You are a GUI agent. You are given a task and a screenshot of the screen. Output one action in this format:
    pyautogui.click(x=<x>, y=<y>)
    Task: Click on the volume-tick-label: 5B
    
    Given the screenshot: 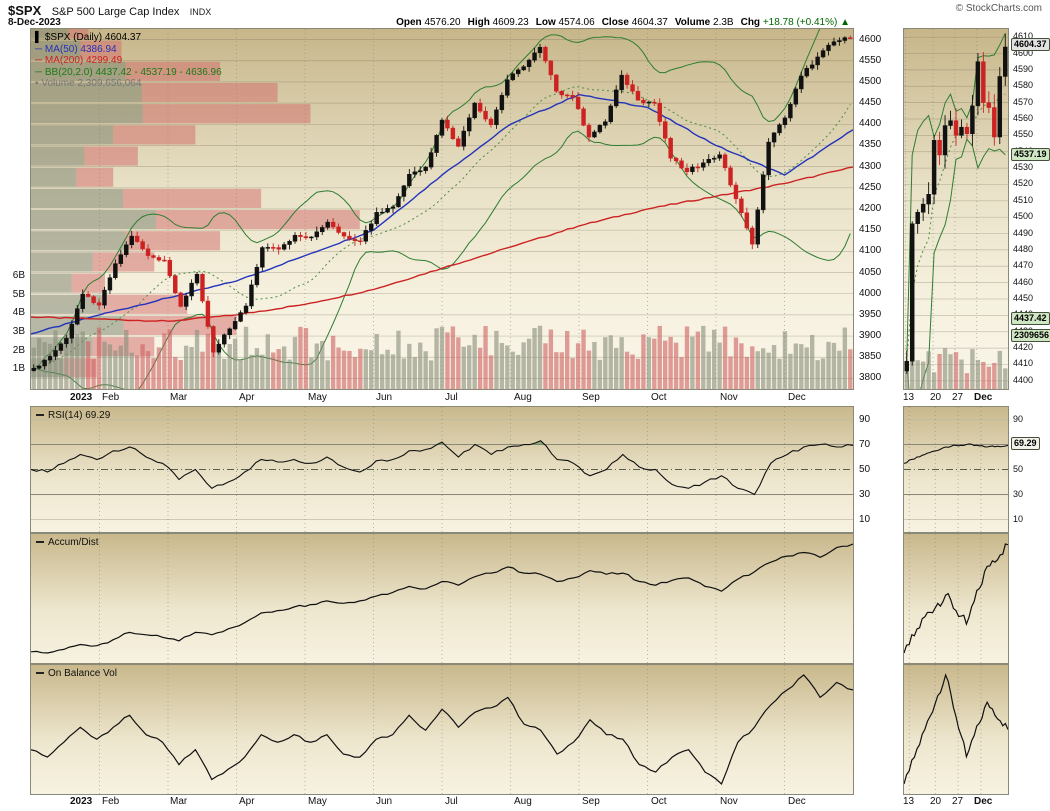 What is the action you would take?
    pyautogui.click(x=18, y=294)
    